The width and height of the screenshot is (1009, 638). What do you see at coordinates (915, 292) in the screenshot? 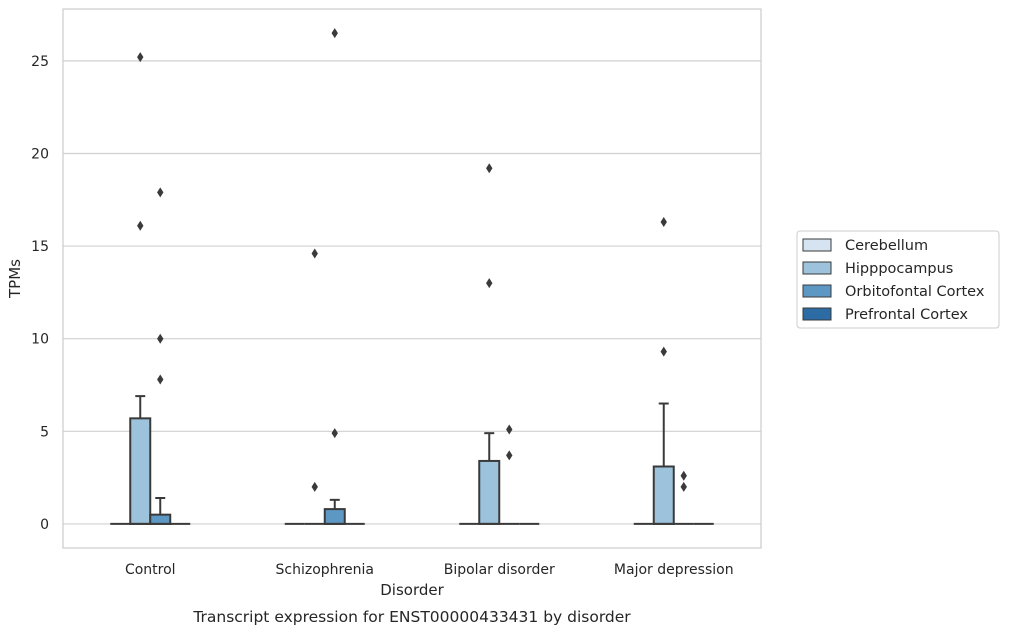
I see `legend-label: Orbitofontal Cortex` at bounding box center [915, 292].